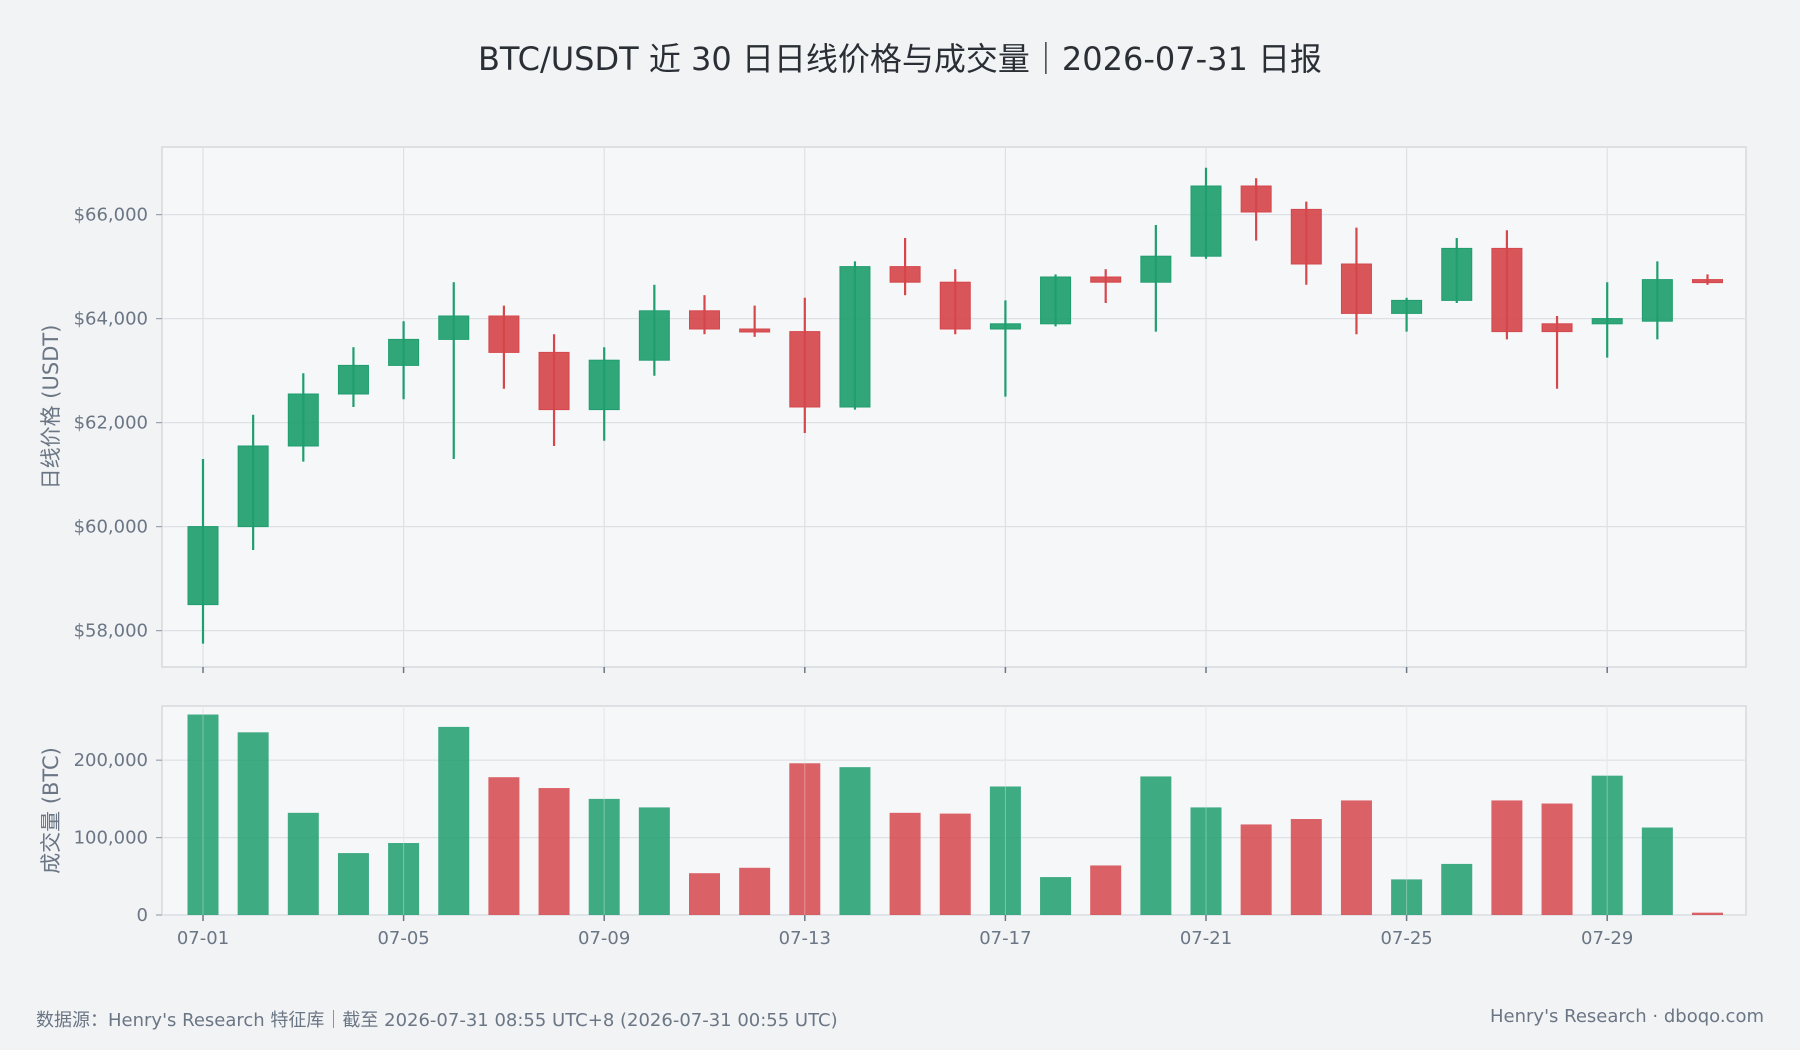  Describe the element at coordinates (111, 631) in the screenshot. I see `y-tick-label: $58,000` at that location.